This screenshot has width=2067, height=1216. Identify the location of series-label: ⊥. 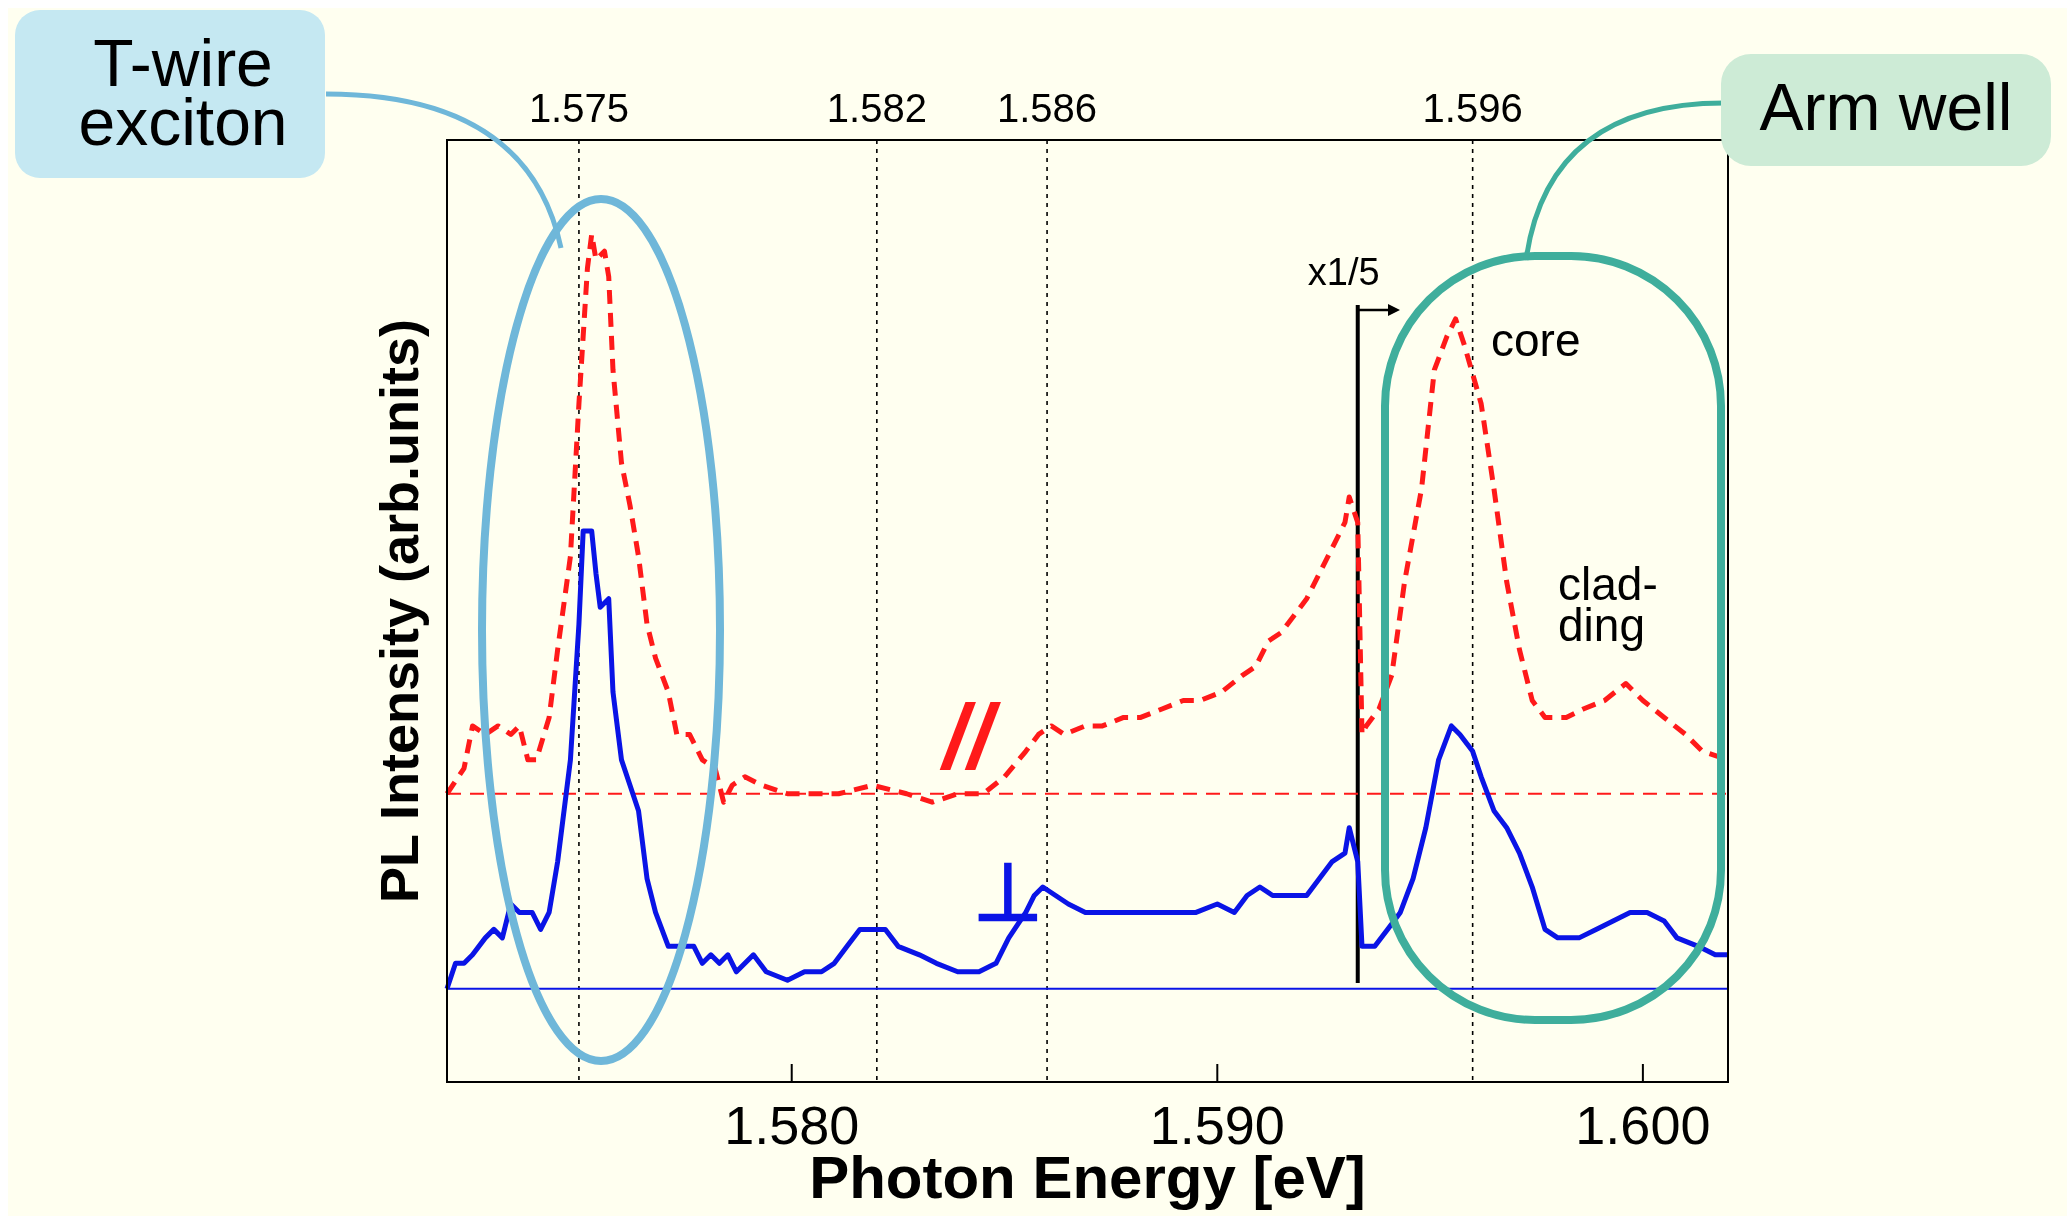
(1008, 892).